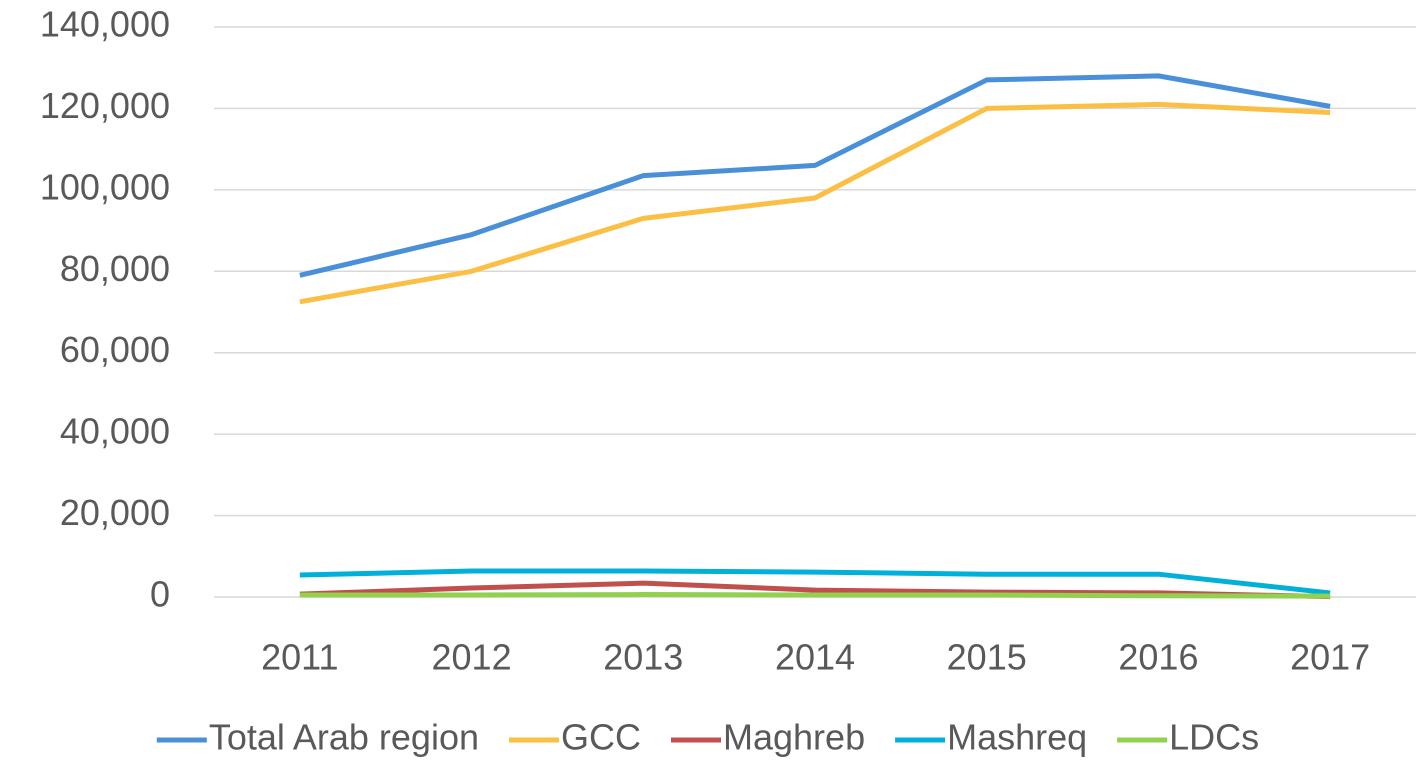  Describe the element at coordinates (794, 737) in the screenshot. I see `legend-label: Maghreb` at that location.